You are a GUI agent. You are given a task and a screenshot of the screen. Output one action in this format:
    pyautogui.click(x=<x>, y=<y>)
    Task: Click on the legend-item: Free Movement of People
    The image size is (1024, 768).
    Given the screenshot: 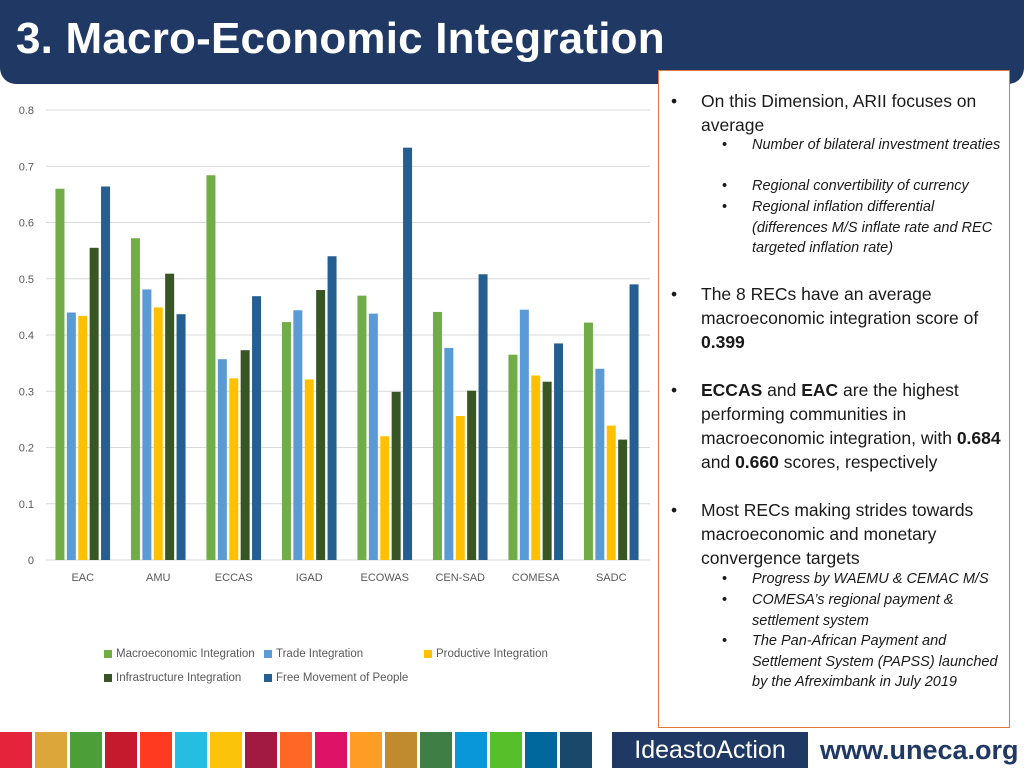 What is the action you would take?
    pyautogui.click(x=336, y=678)
    